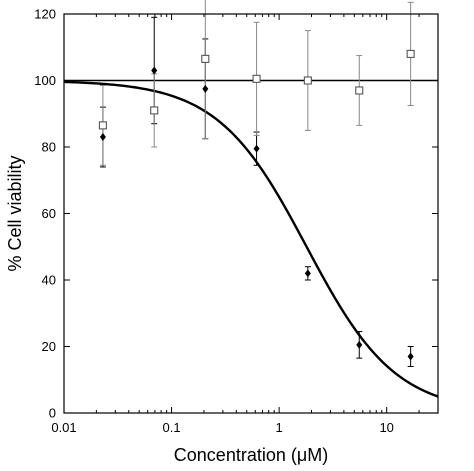 The image size is (474, 471). Describe the element at coordinates (49, 280) in the screenshot. I see `y-tick-label: 40` at that location.